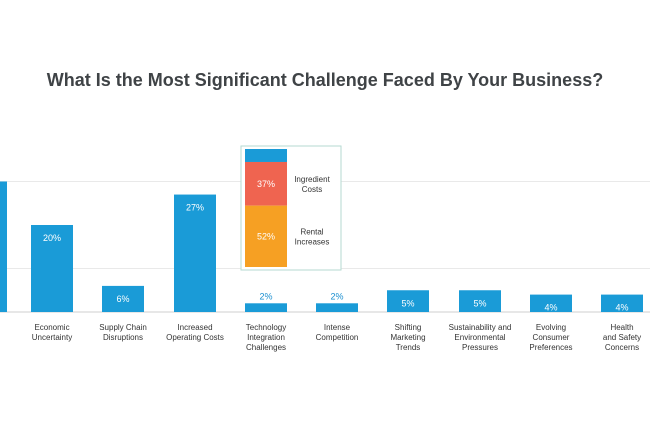  Describe the element at coordinates (407, 337) in the screenshot. I see `category-label-6-1: Marketing` at that location.